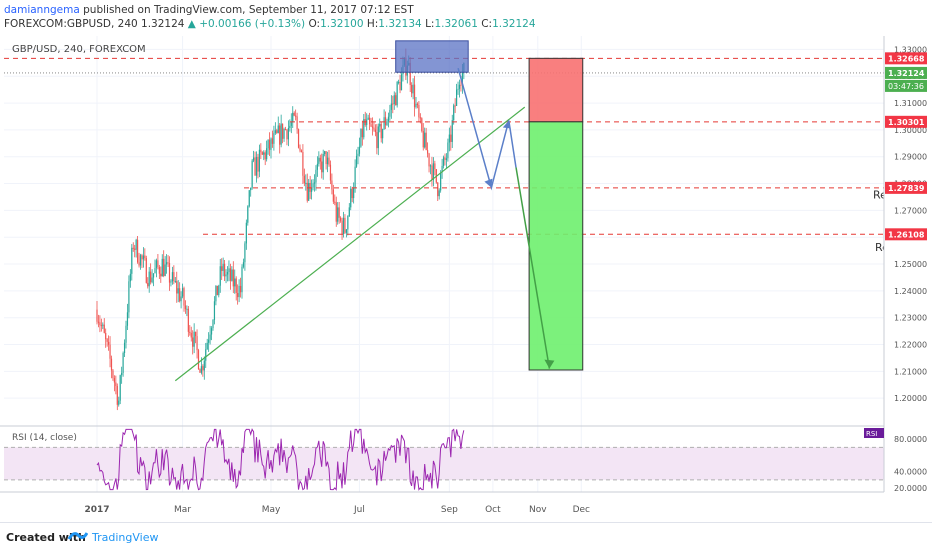 Image resolution: width=932 pixels, height=551 pixels. What do you see at coordinates (246, 24) in the screenshot?
I see `price-change: ▲ +0.00166 (+0.13%)` at bounding box center [246, 24].